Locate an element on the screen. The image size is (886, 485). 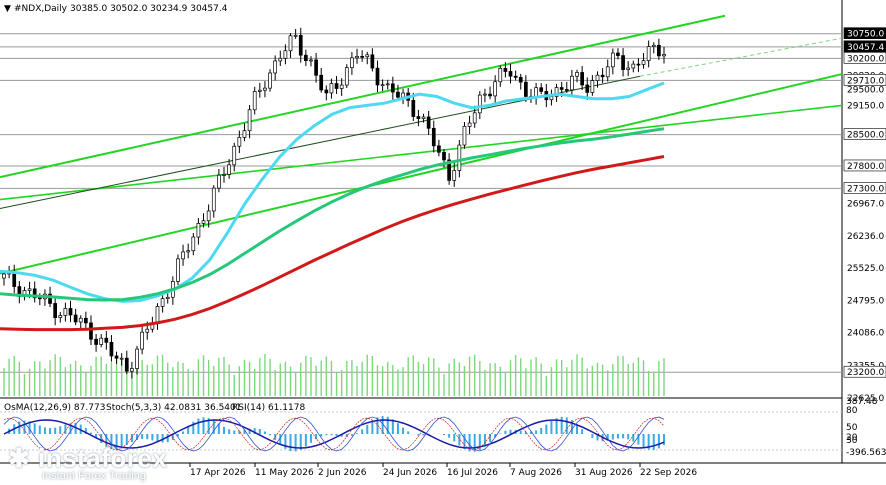
watermark-tagline: Instant Forex Trading is located at coordinates (94, 476).